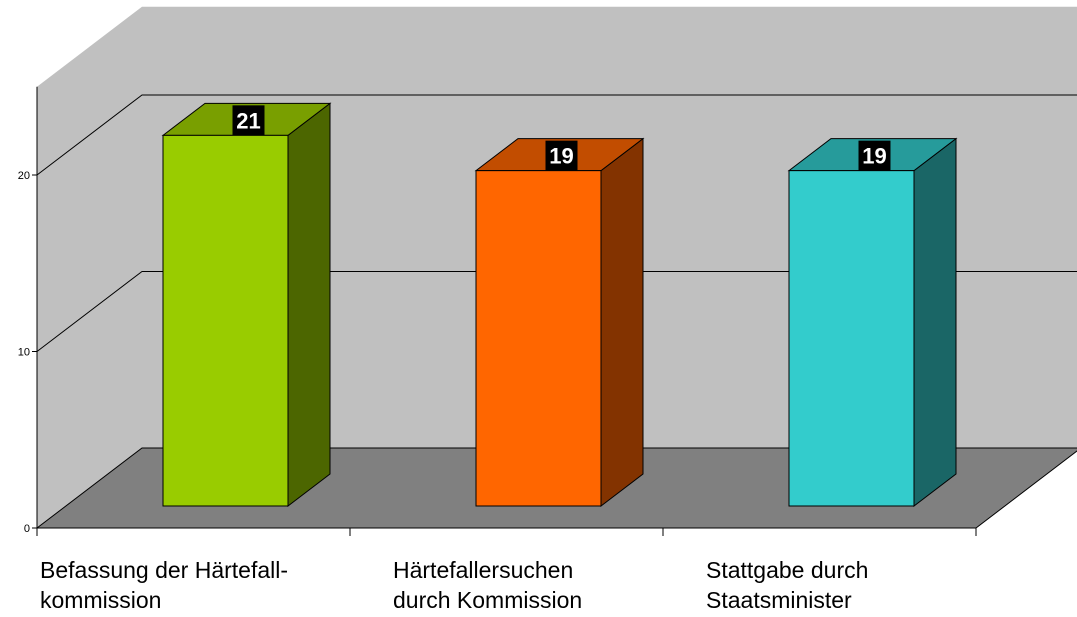  What do you see at coordinates (89, 267) in the screenshot?
I see `side-wall` at bounding box center [89, 267].